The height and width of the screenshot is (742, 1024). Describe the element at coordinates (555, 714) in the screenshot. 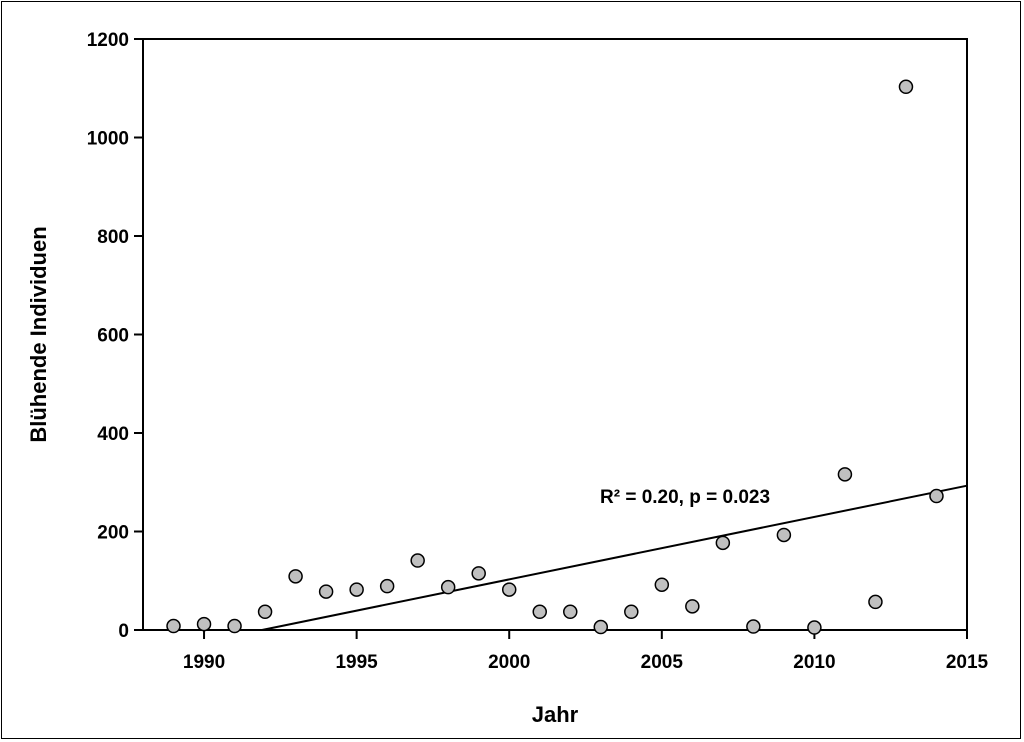

I see `x-axis-title: Jahr` at that location.